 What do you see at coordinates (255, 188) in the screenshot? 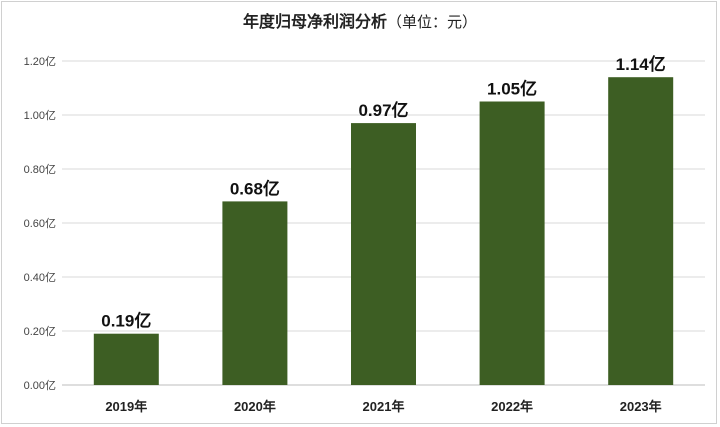
I see `data-label: 0.68亿` at bounding box center [255, 188].